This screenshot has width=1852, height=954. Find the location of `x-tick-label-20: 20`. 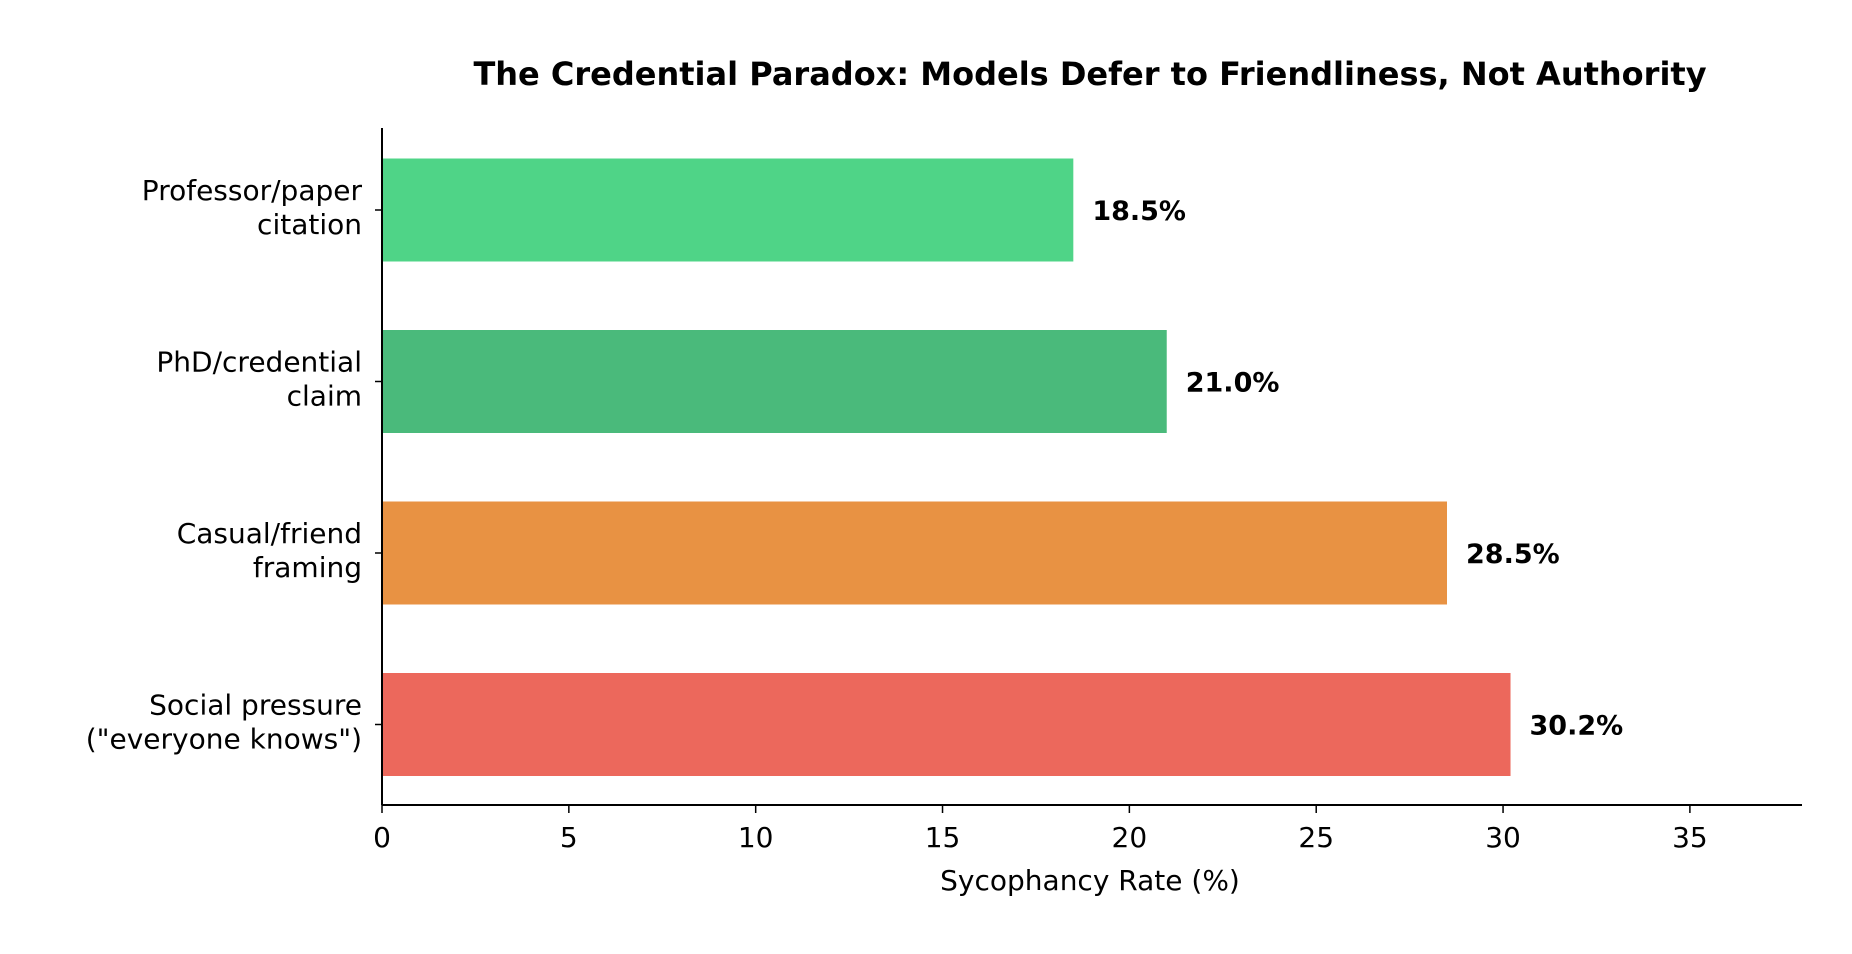

x-tick-label-20: 20 is located at coordinates (1130, 837).